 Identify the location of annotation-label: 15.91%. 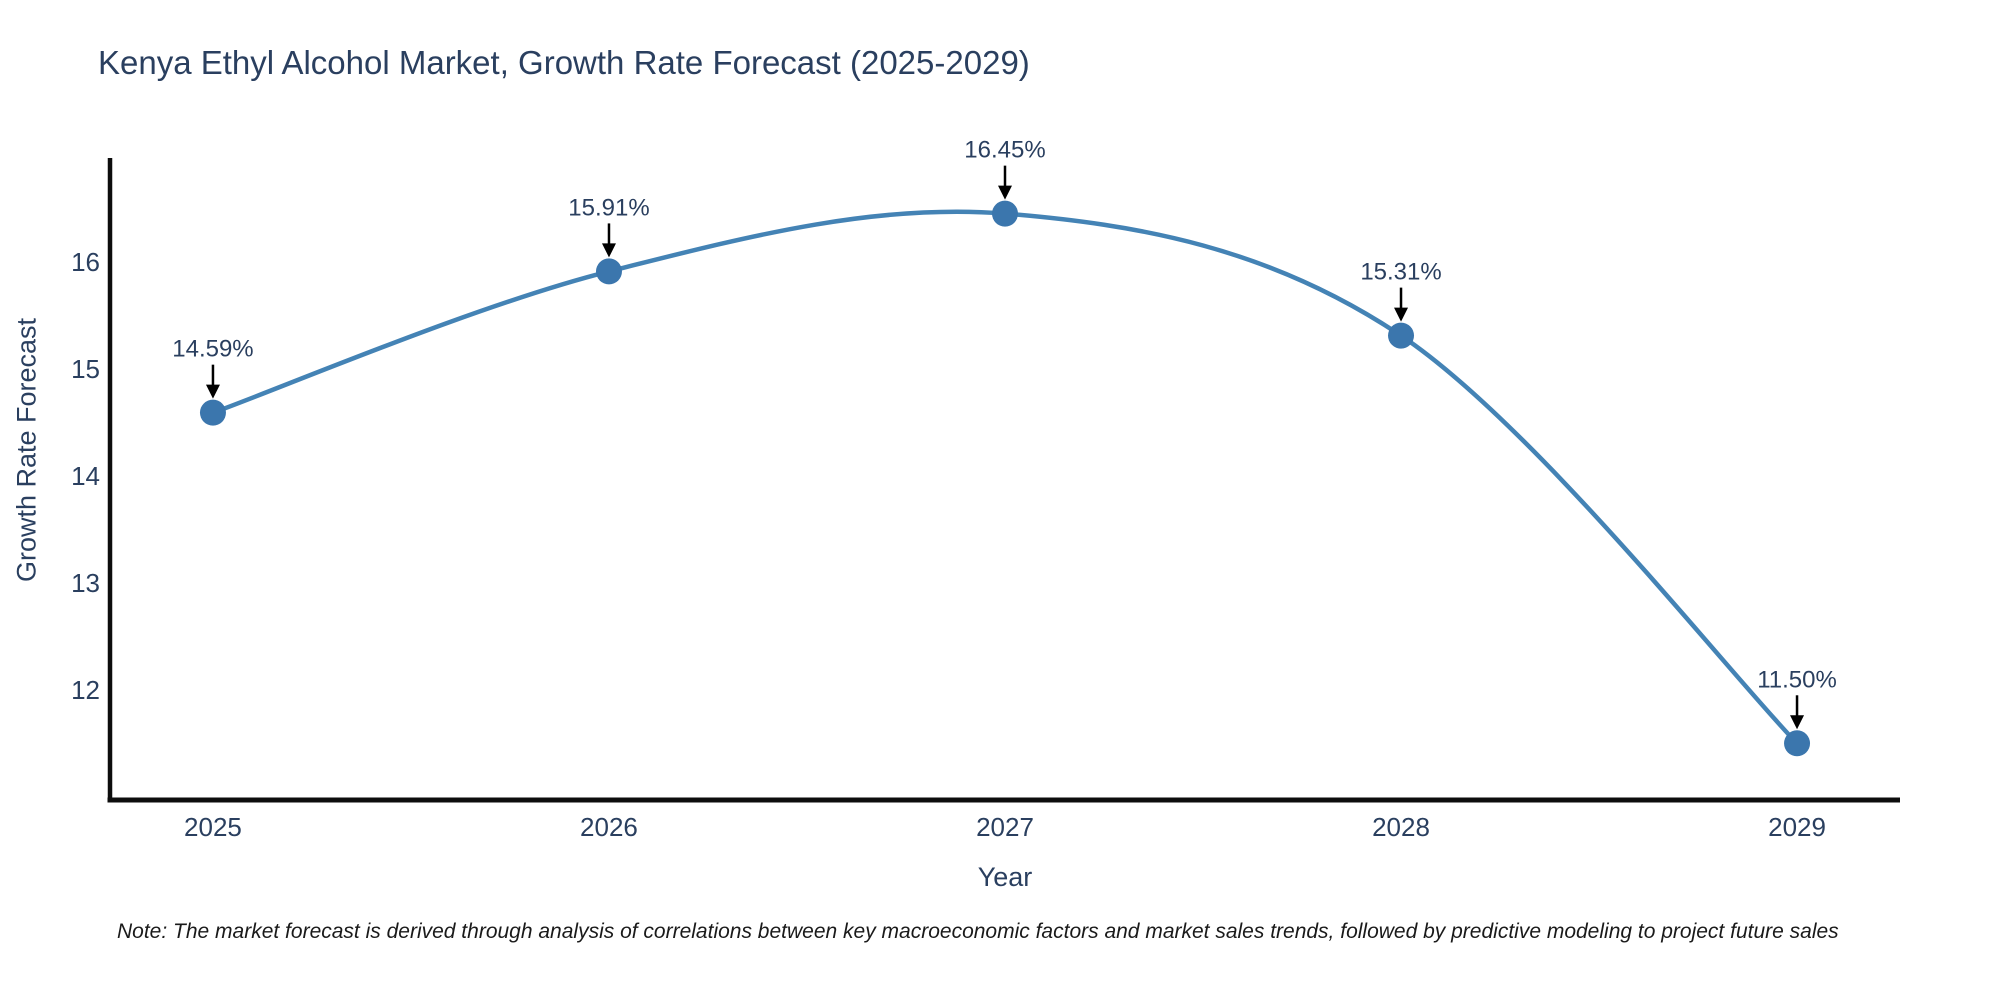
(608, 207).